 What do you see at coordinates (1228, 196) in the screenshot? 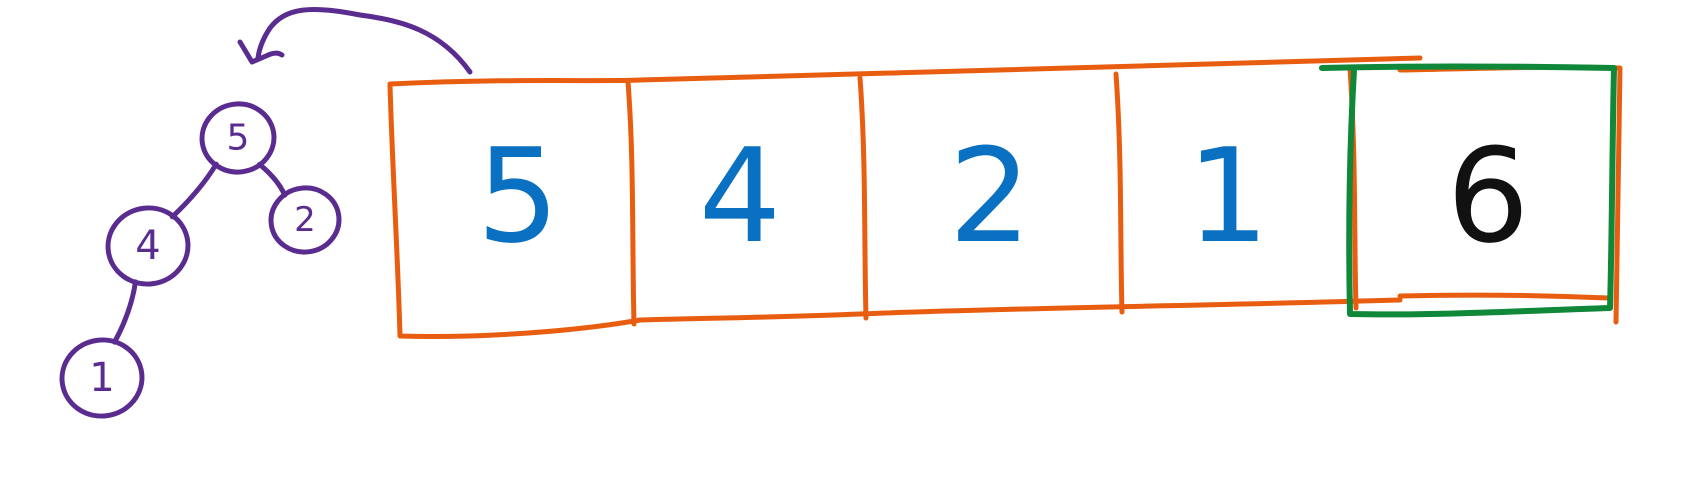
I see `array-cell-value: 1` at bounding box center [1228, 196].